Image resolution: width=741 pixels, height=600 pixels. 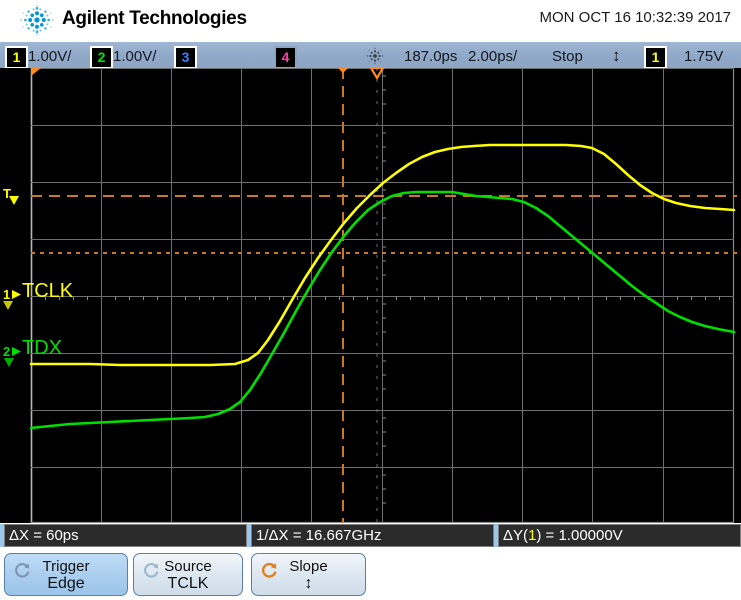 I want to click on softkey-trigger-title: Trigger, so click(x=66, y=566).